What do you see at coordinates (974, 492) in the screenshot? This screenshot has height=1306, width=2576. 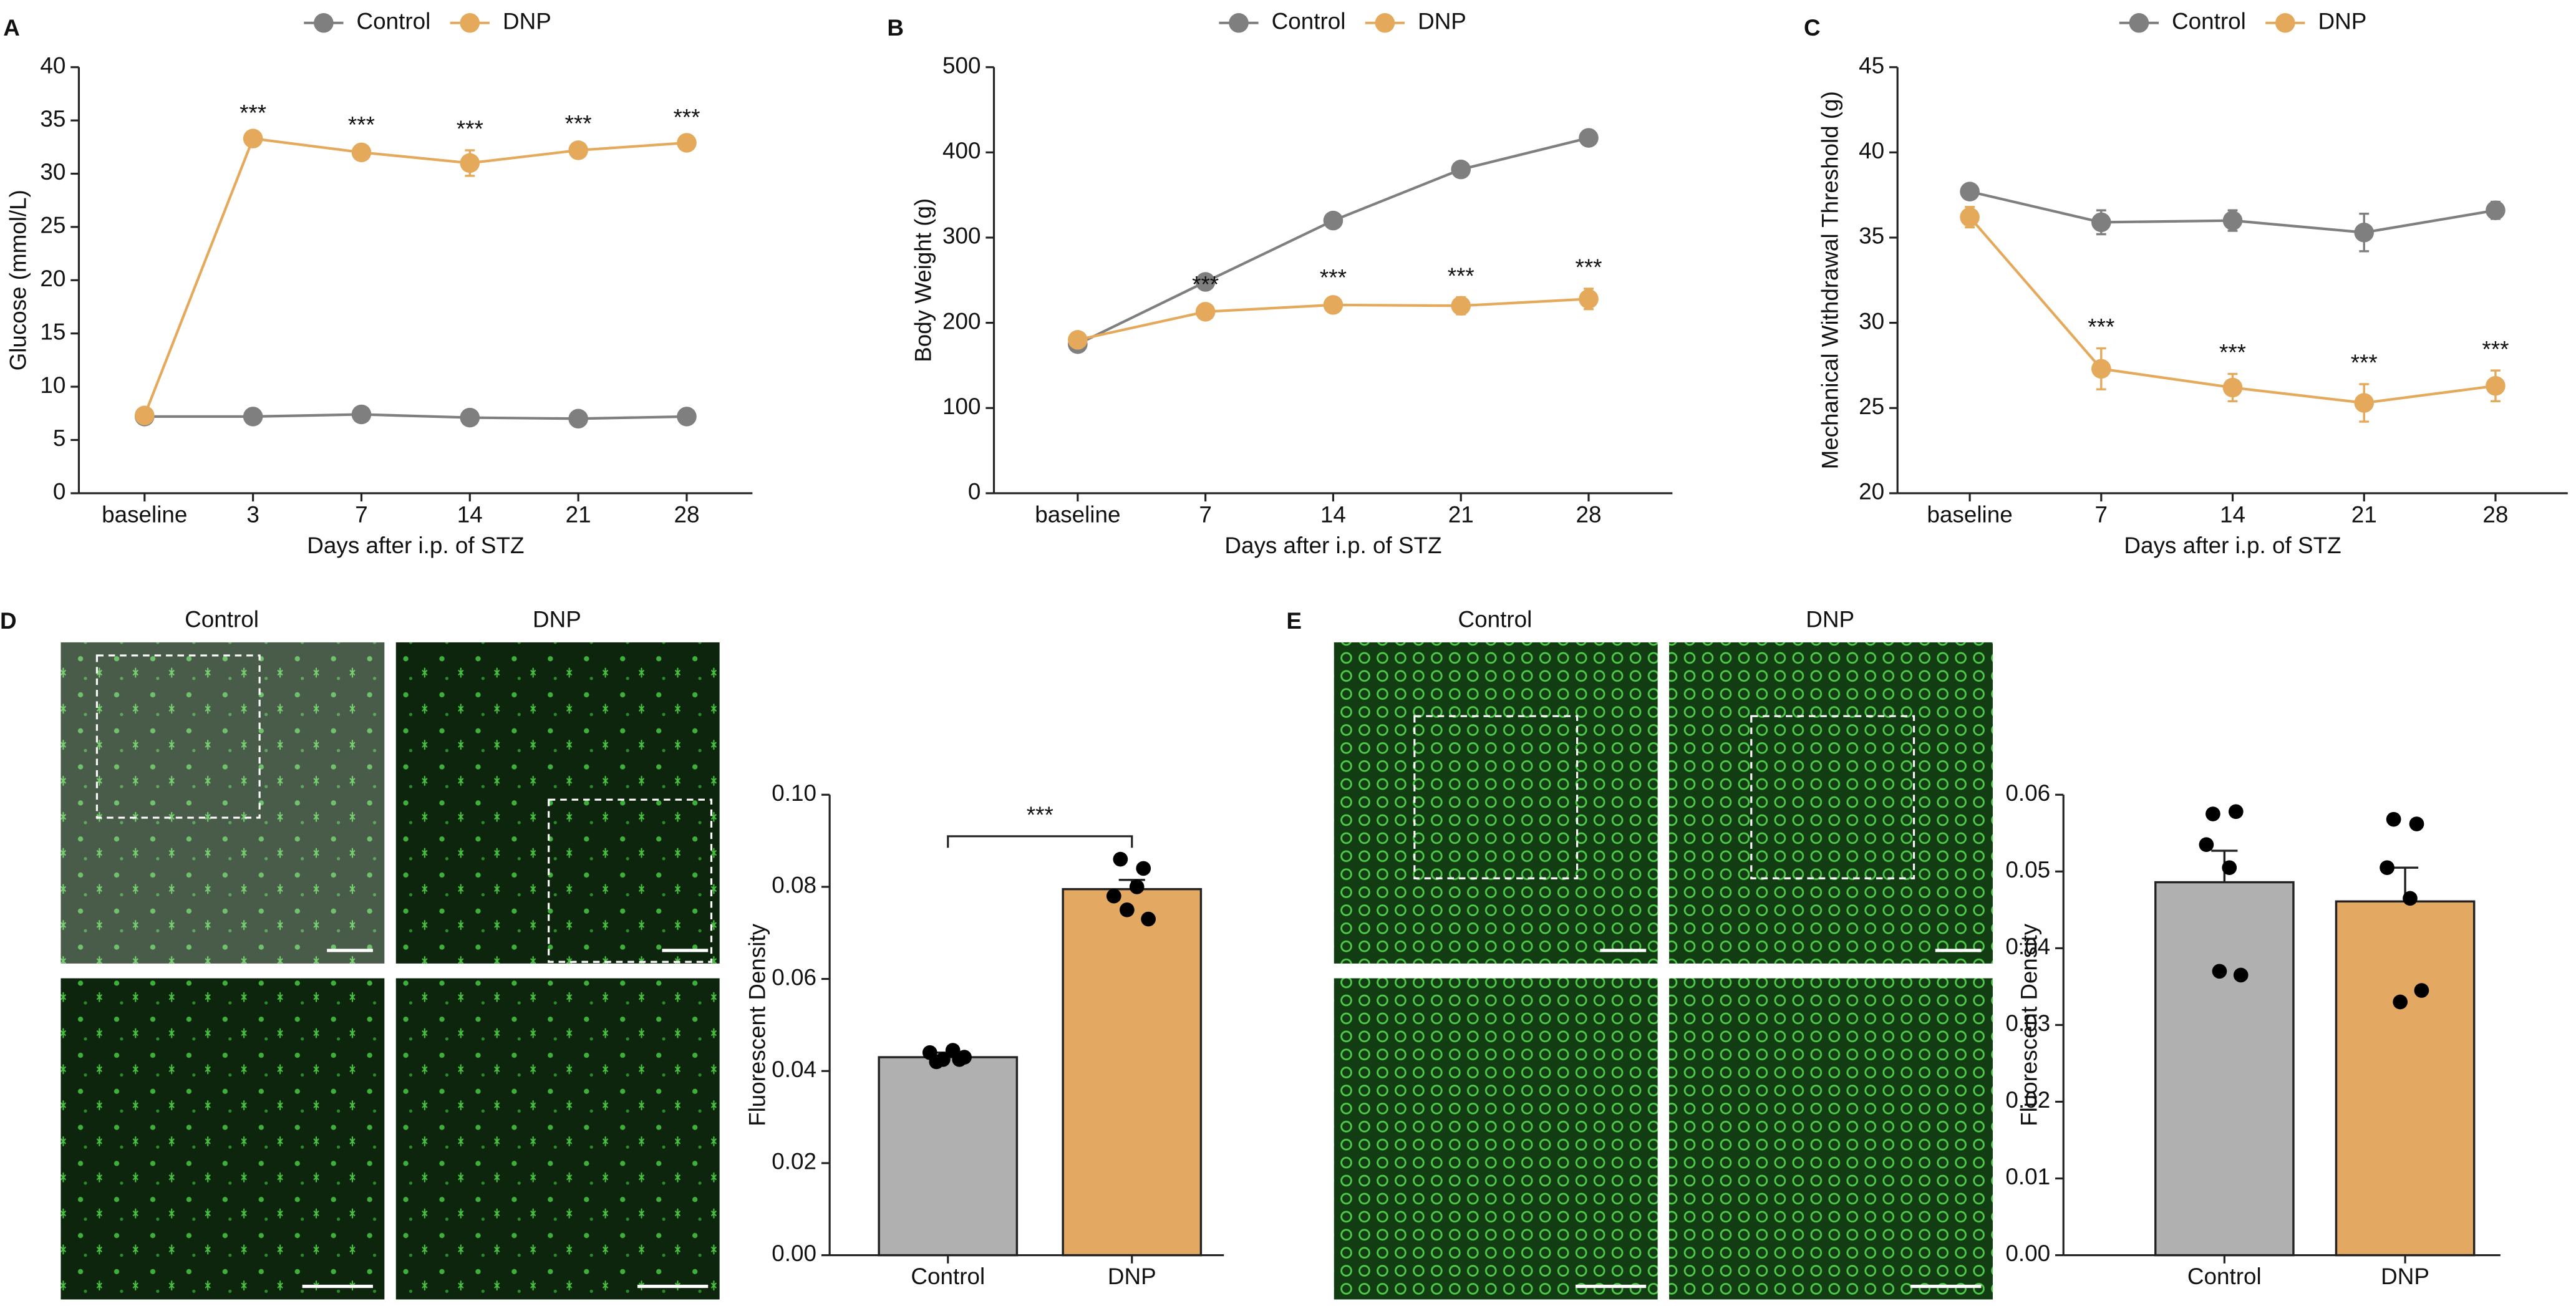 I see `y-tick-label: 0` at bounding box center [974, 492].